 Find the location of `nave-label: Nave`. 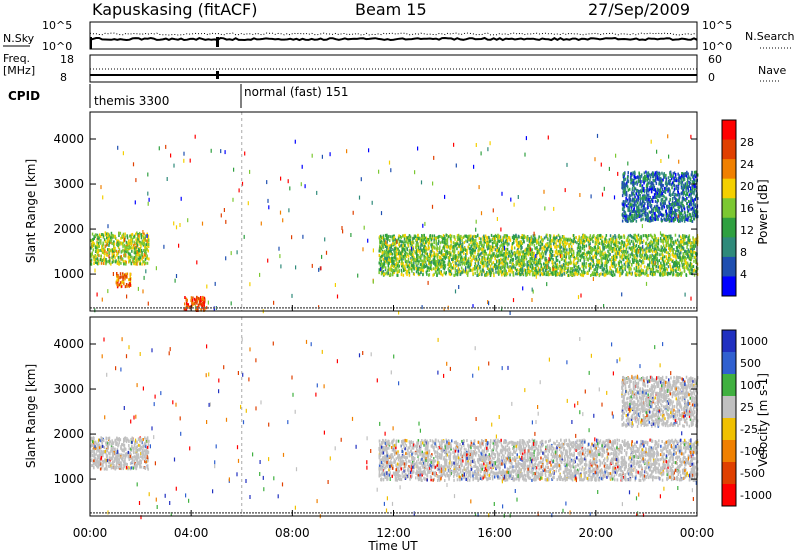

nave-label: Nave is located at coordinates (772, 70).